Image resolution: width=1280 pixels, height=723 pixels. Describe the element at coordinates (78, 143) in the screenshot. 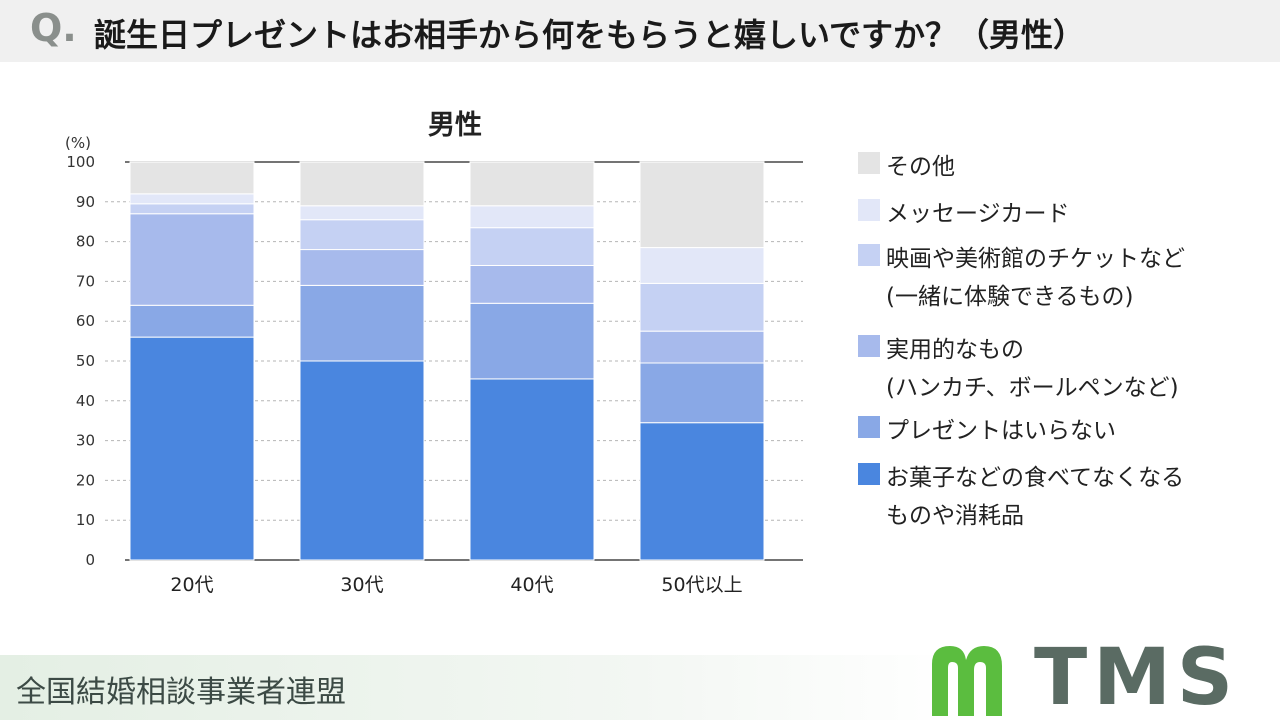

I see `y-axis-unit-label: (%)` at that location.